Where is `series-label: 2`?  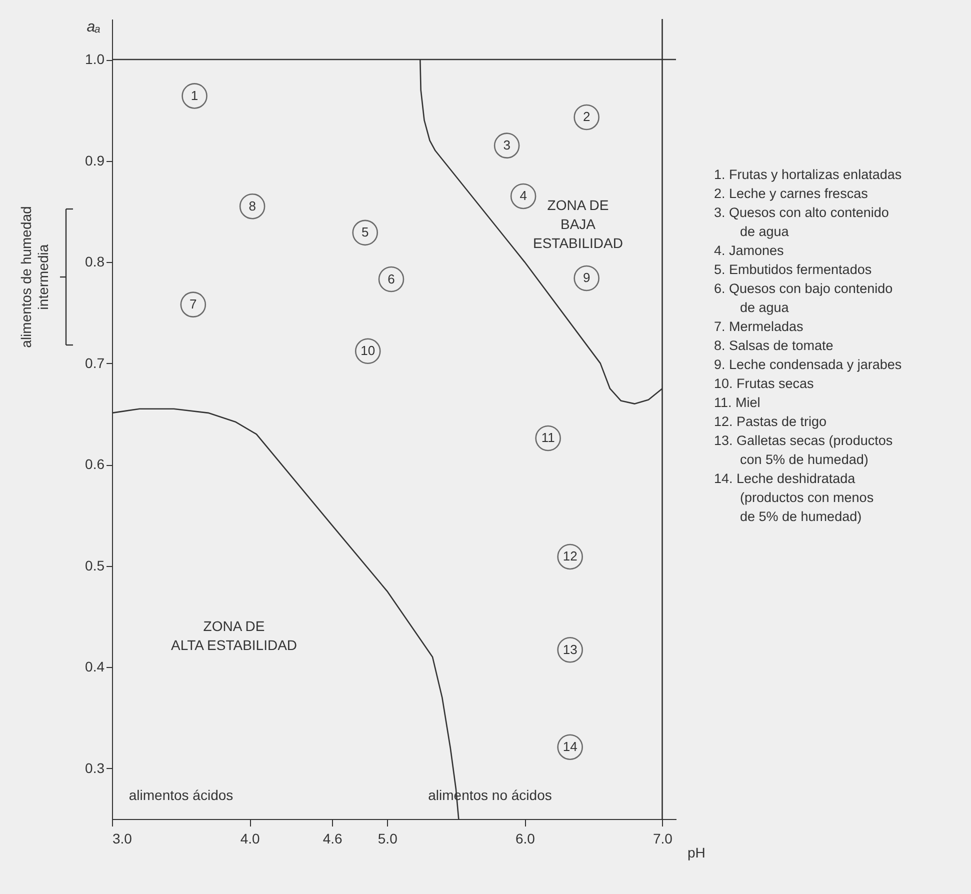 series-label: 2 is located at coordinates (586, 116).